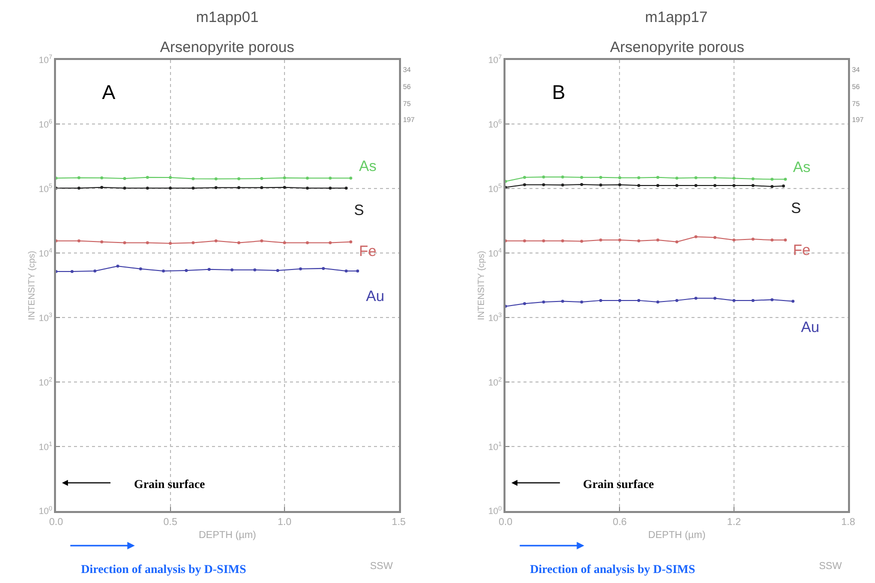 This screenshot has width=875, height=583. What do you see at coordinates (848, 522) in the screenshot?
I see `x-tick-label: 1.8` at bounding box center [848, 522].